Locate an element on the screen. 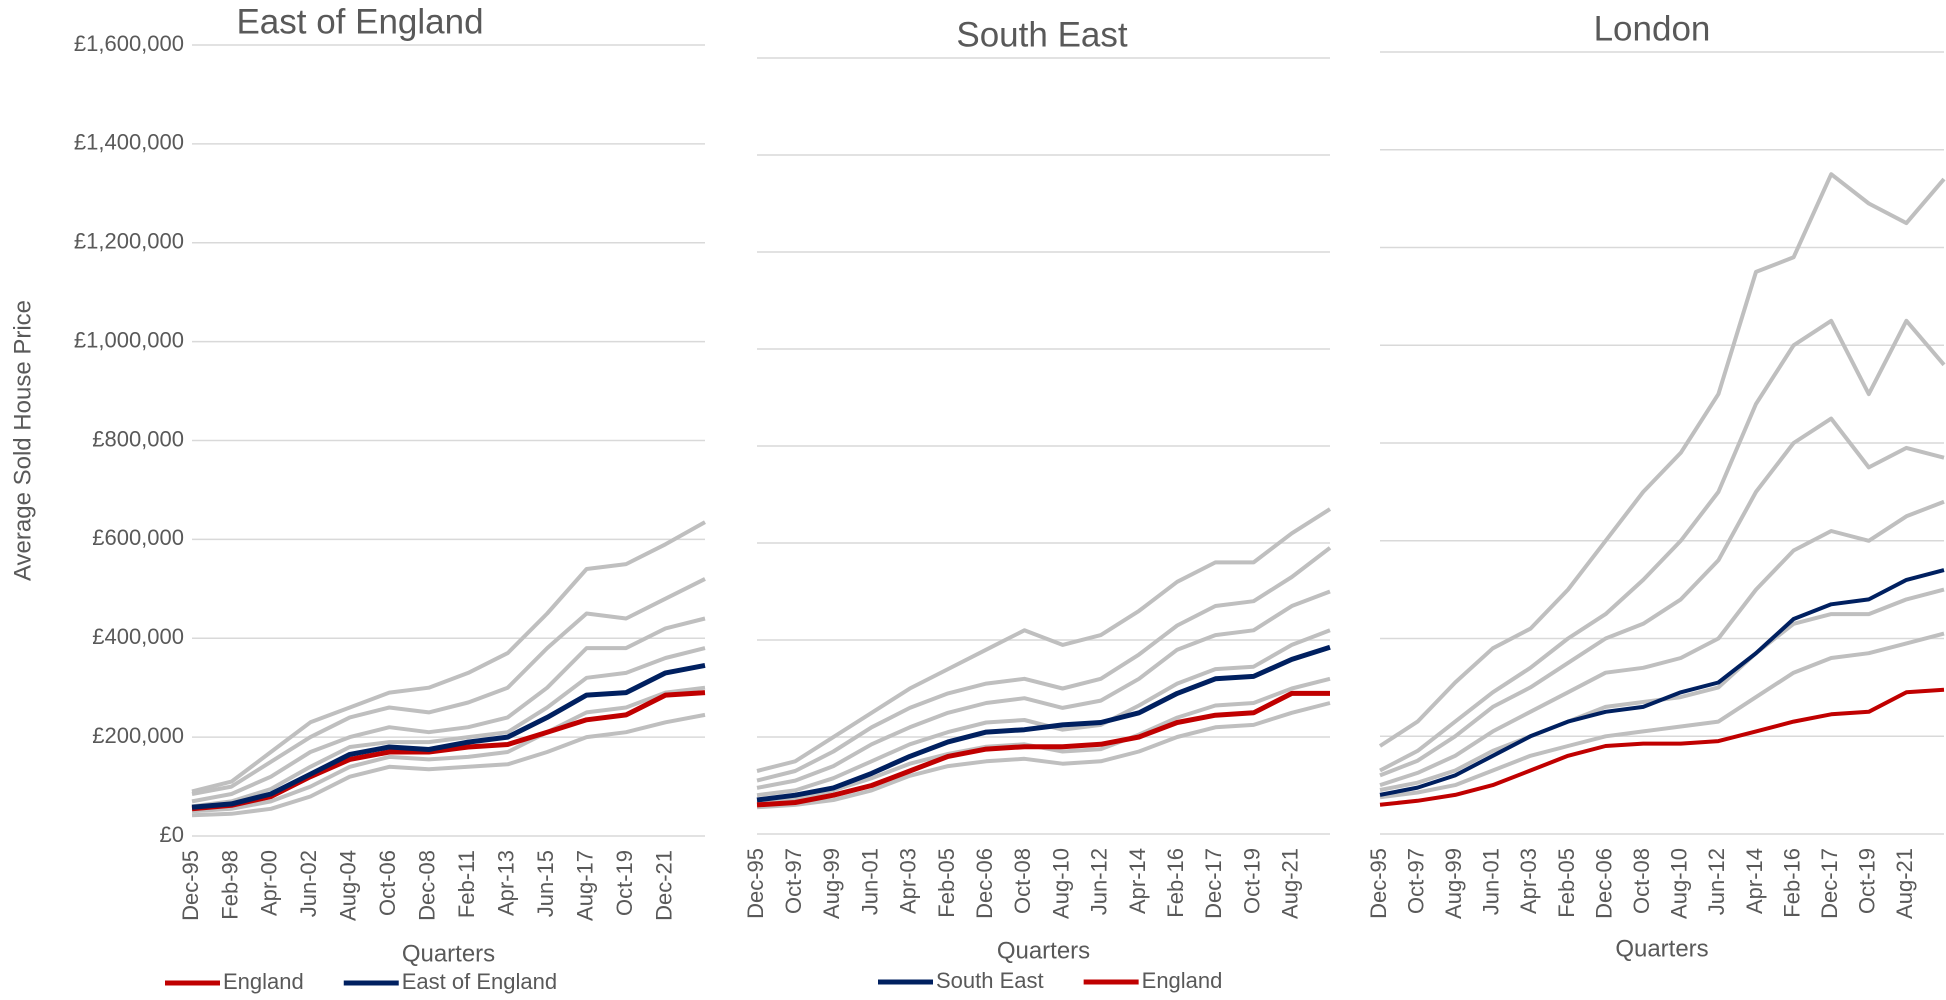 This screenshot has height=1000, width=1946. x-tick-label: Feb-98 is located at coordinates (229, 885).